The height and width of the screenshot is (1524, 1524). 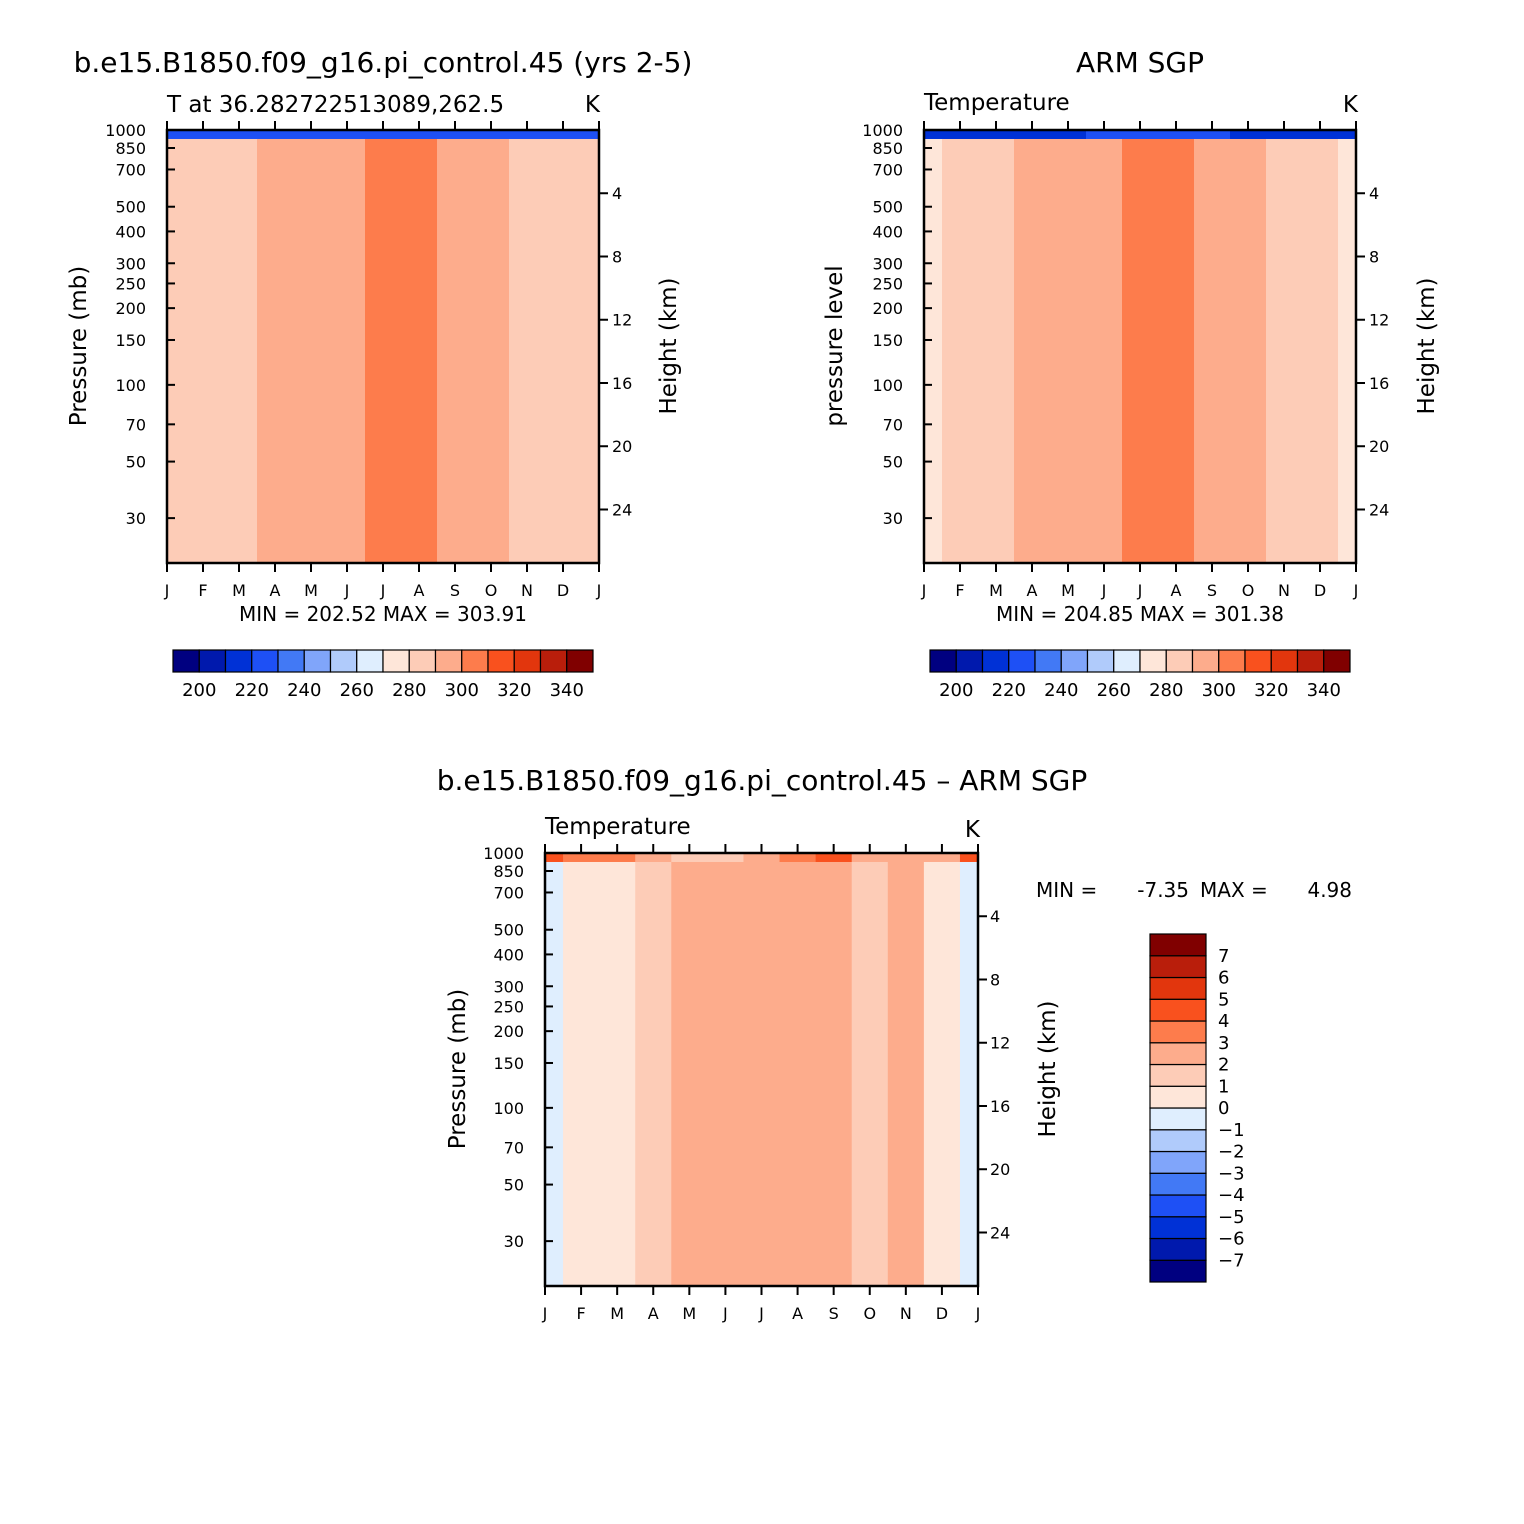 What do you see at coordinates (1140, 614) in the screenshot?
I see `min-max-stats: MIN = 204.85 MAX = 301.38` at bounding box center [1140, 614].